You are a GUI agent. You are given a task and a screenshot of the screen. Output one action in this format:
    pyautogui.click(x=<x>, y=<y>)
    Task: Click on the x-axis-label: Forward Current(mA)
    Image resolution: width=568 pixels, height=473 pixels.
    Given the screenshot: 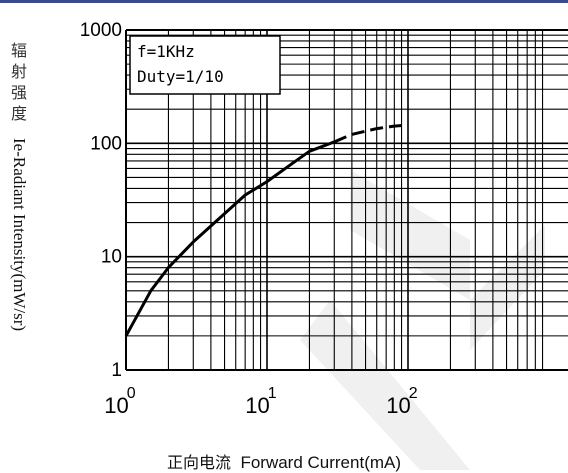 What is the action you would take?
    pyautogui.click(x=321, y=462)
    